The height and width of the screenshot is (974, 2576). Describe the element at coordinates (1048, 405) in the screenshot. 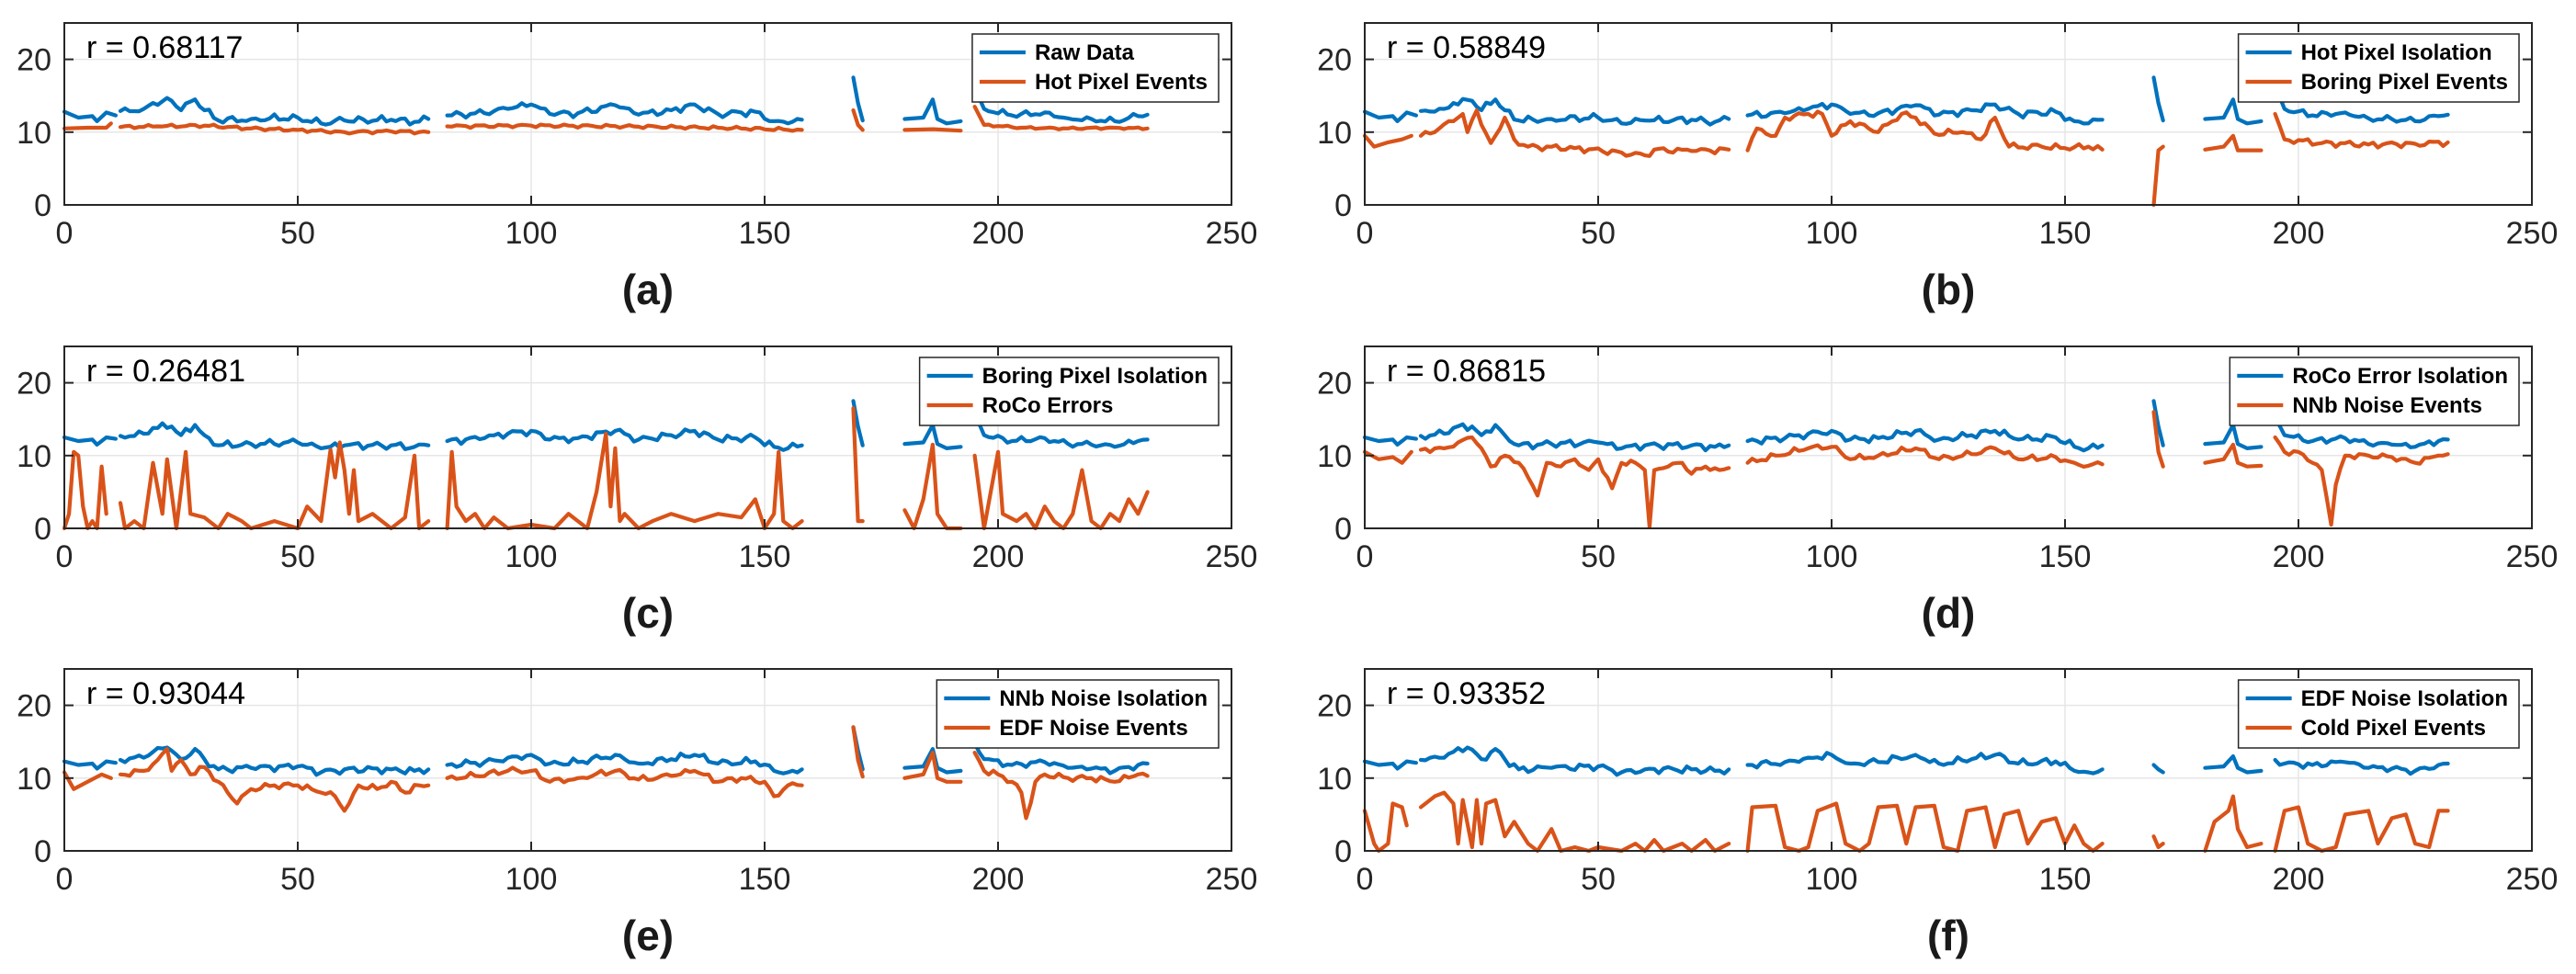

I see `legend-label: RoCo Errors` at that location.